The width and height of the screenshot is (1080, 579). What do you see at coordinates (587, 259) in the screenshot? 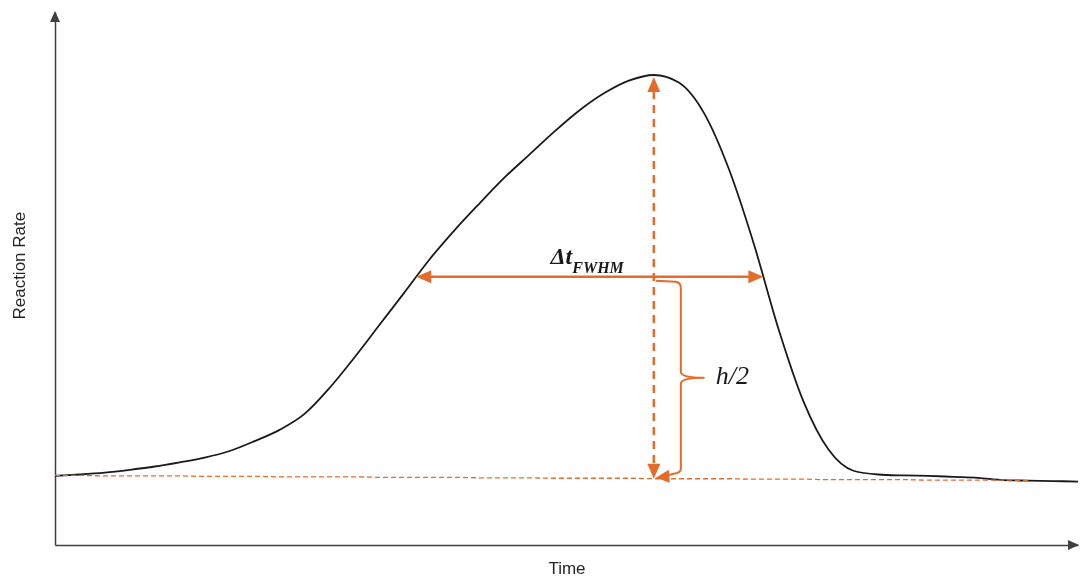
I see `annotation: Δt$_{FWHM}$` at bounding box center [587, 259].